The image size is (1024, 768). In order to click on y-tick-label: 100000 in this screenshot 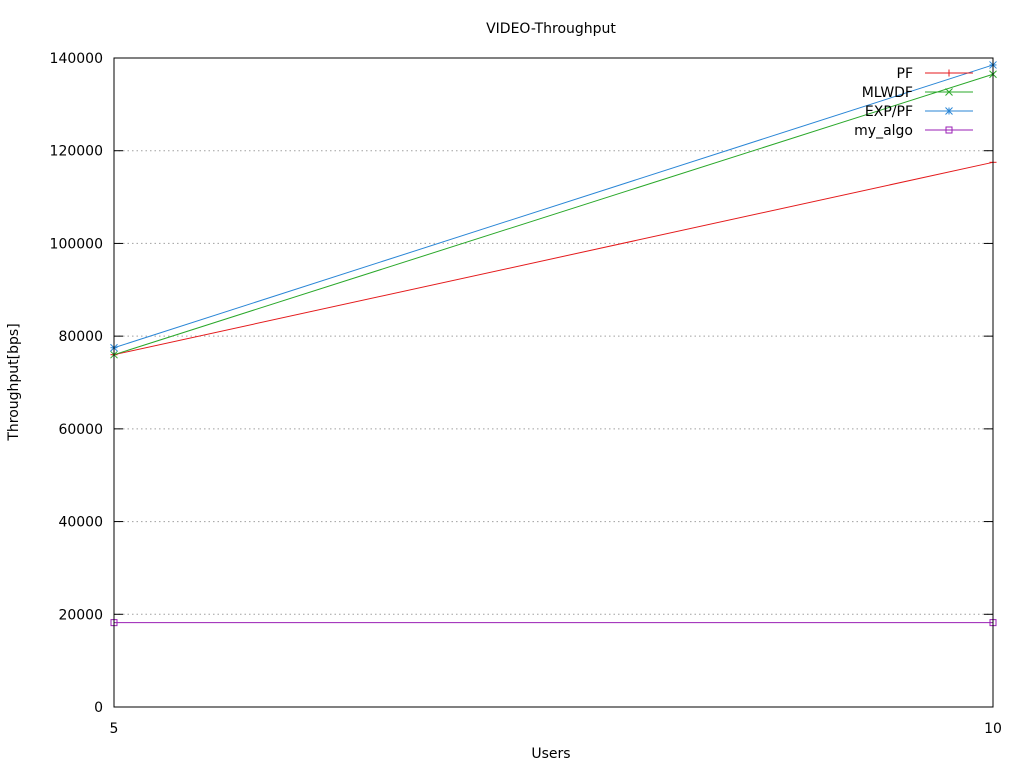, I will do `click(76, 244)`.